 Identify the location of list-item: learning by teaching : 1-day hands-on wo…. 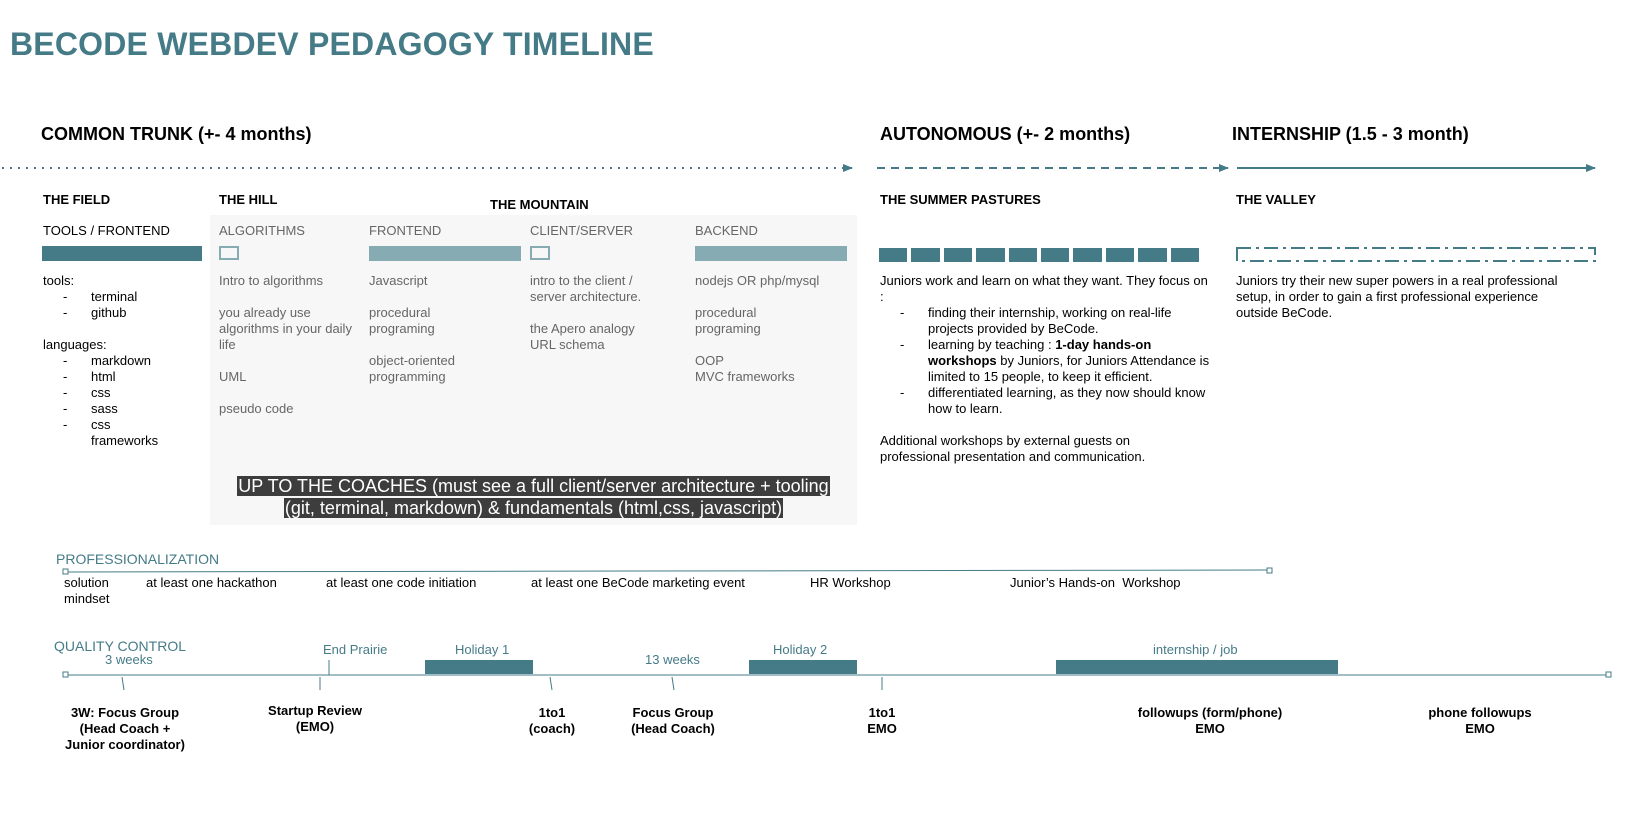
(1045, 361).